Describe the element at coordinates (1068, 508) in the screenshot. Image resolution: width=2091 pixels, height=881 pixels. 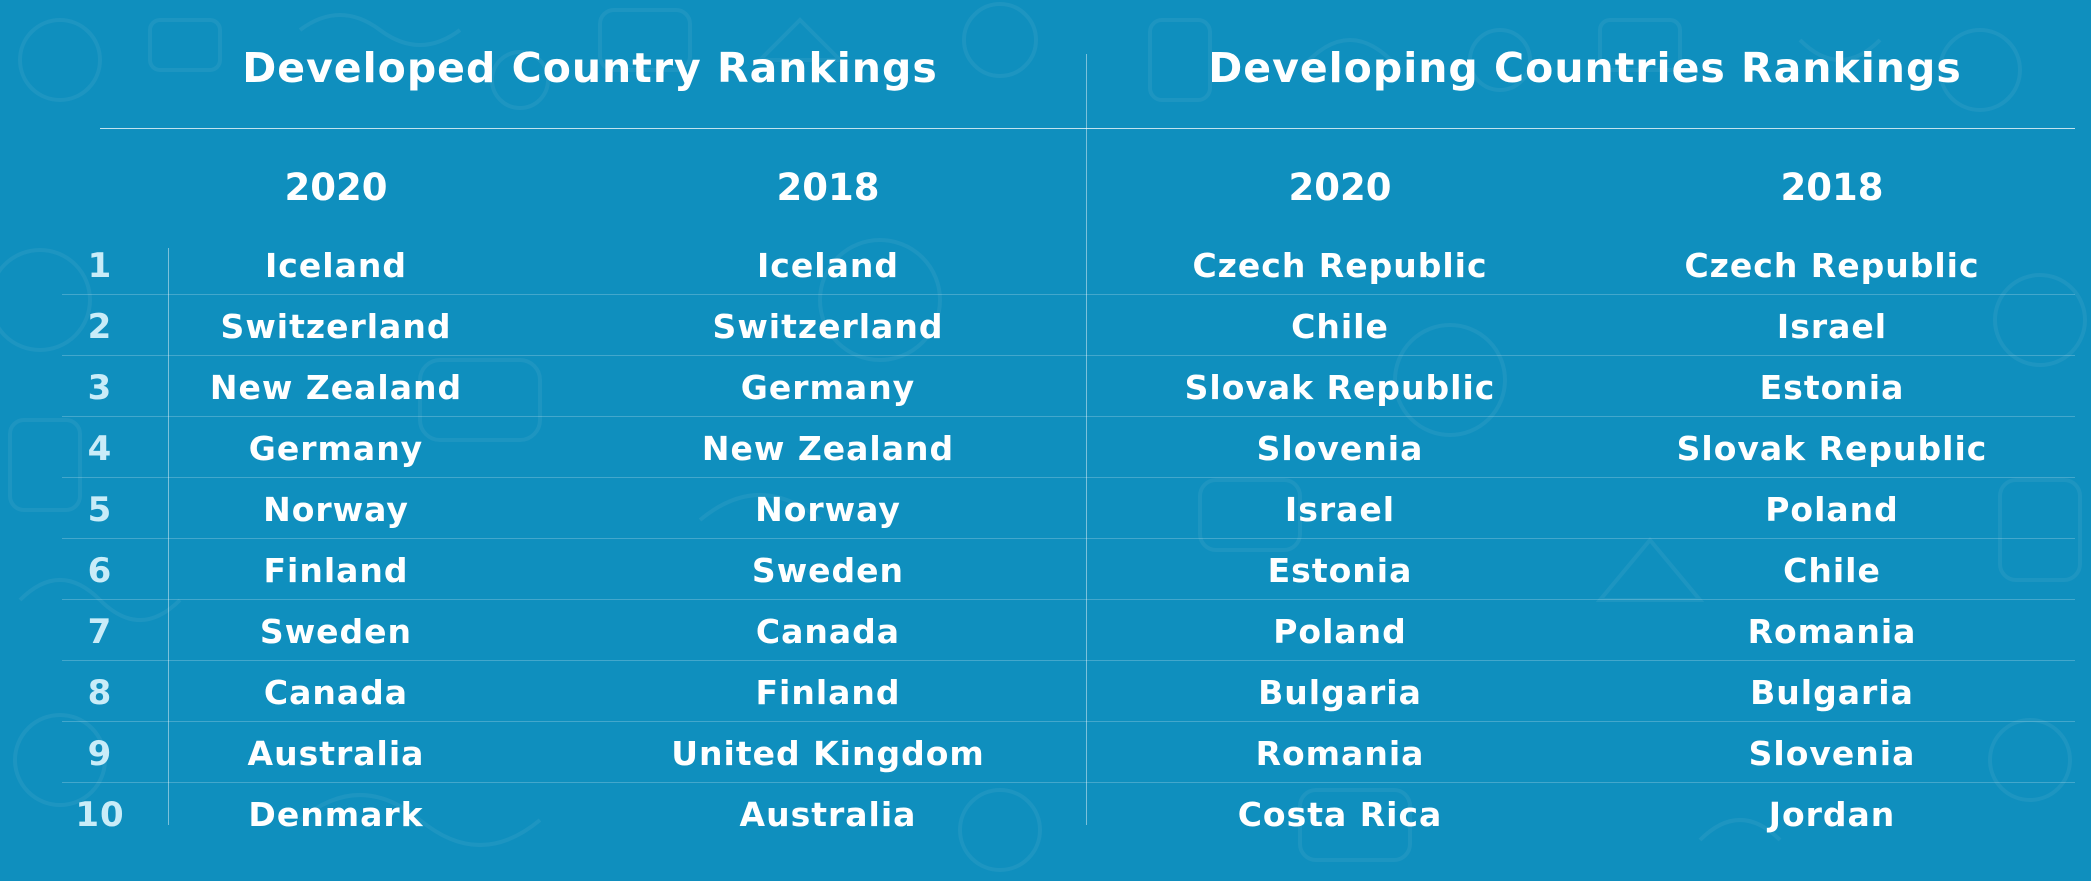
I see `table-row: 5 Norway Norway Israel Poland` at that location.